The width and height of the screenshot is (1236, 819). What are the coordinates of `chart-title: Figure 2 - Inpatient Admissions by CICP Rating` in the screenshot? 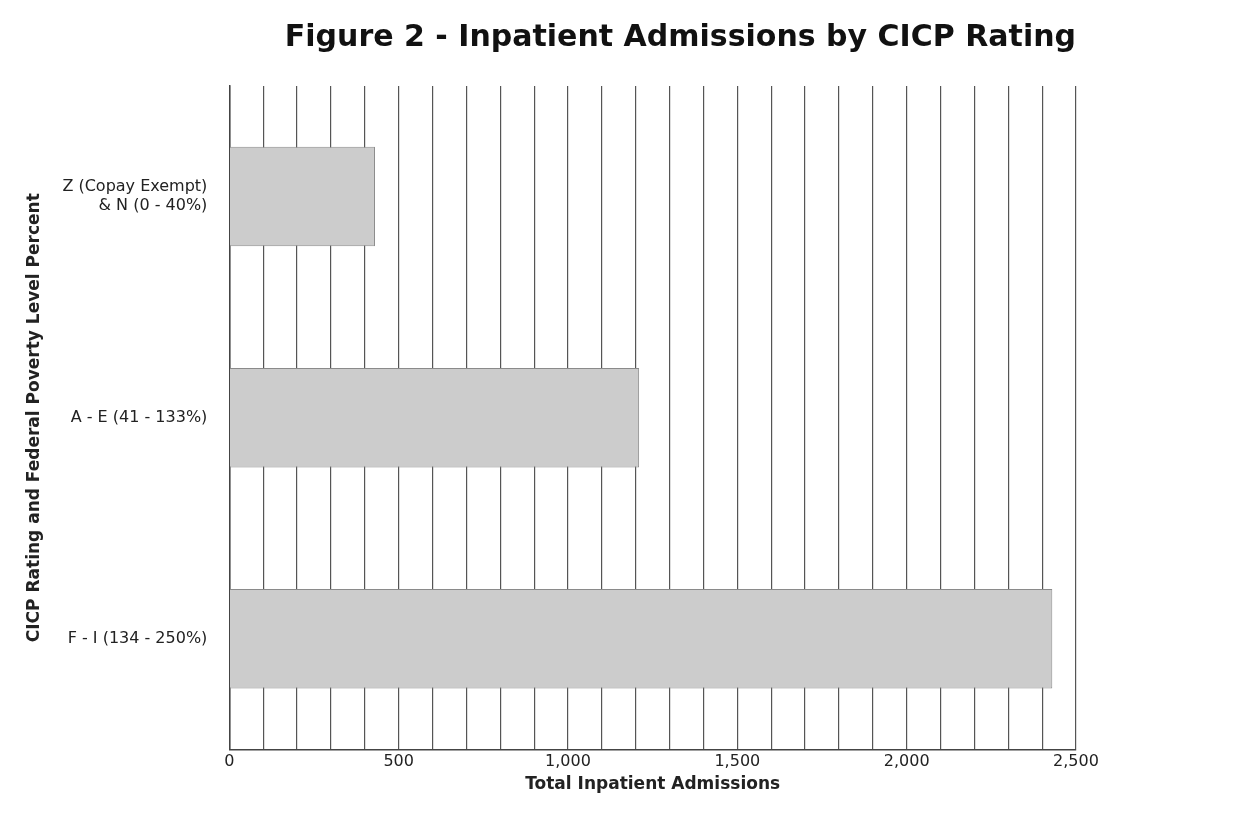 It's located at (680, 35).